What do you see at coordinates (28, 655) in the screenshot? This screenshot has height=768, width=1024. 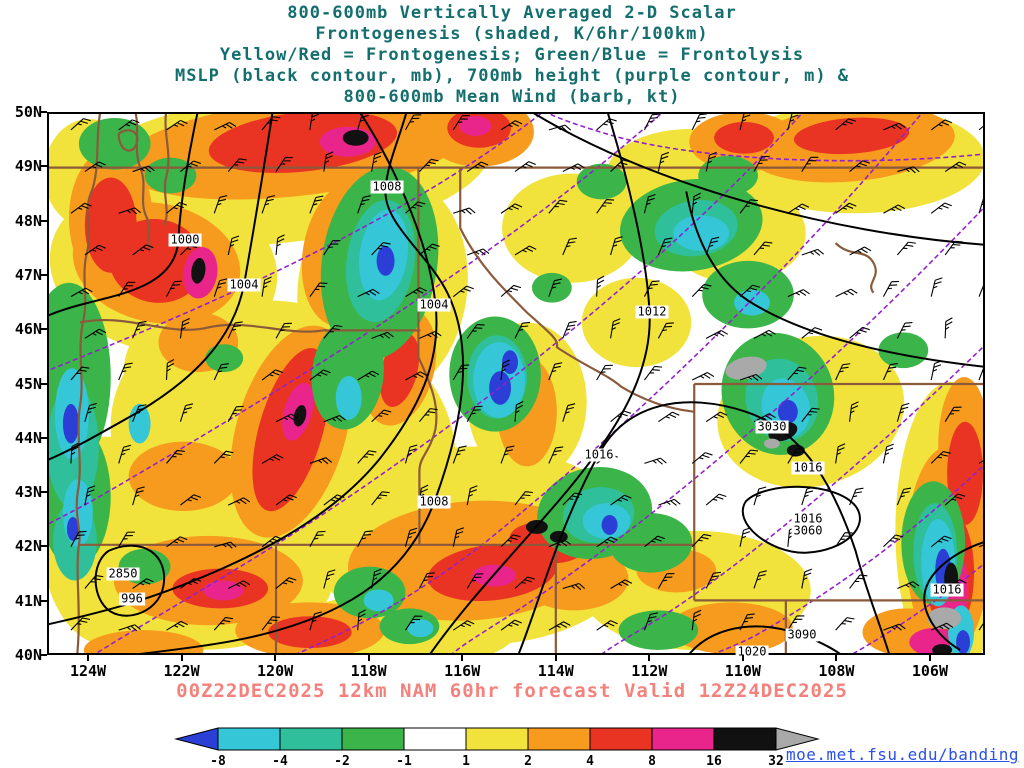 I see `lat-tick-label: 40N` at bounding box center [28, 655].